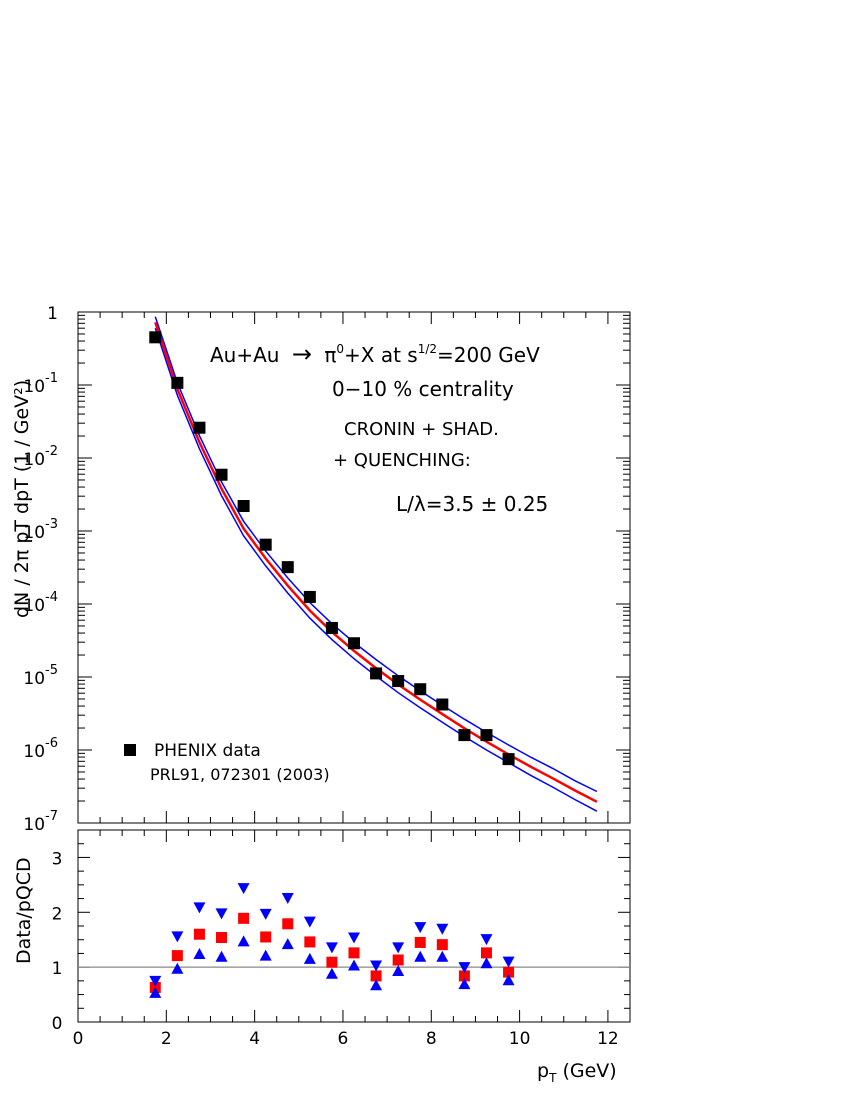 This screenshot has width=850, height=1100. Describe the element at coordinates (57, 859) in the screenshot. I see `y-tick-label: 3` at that location.